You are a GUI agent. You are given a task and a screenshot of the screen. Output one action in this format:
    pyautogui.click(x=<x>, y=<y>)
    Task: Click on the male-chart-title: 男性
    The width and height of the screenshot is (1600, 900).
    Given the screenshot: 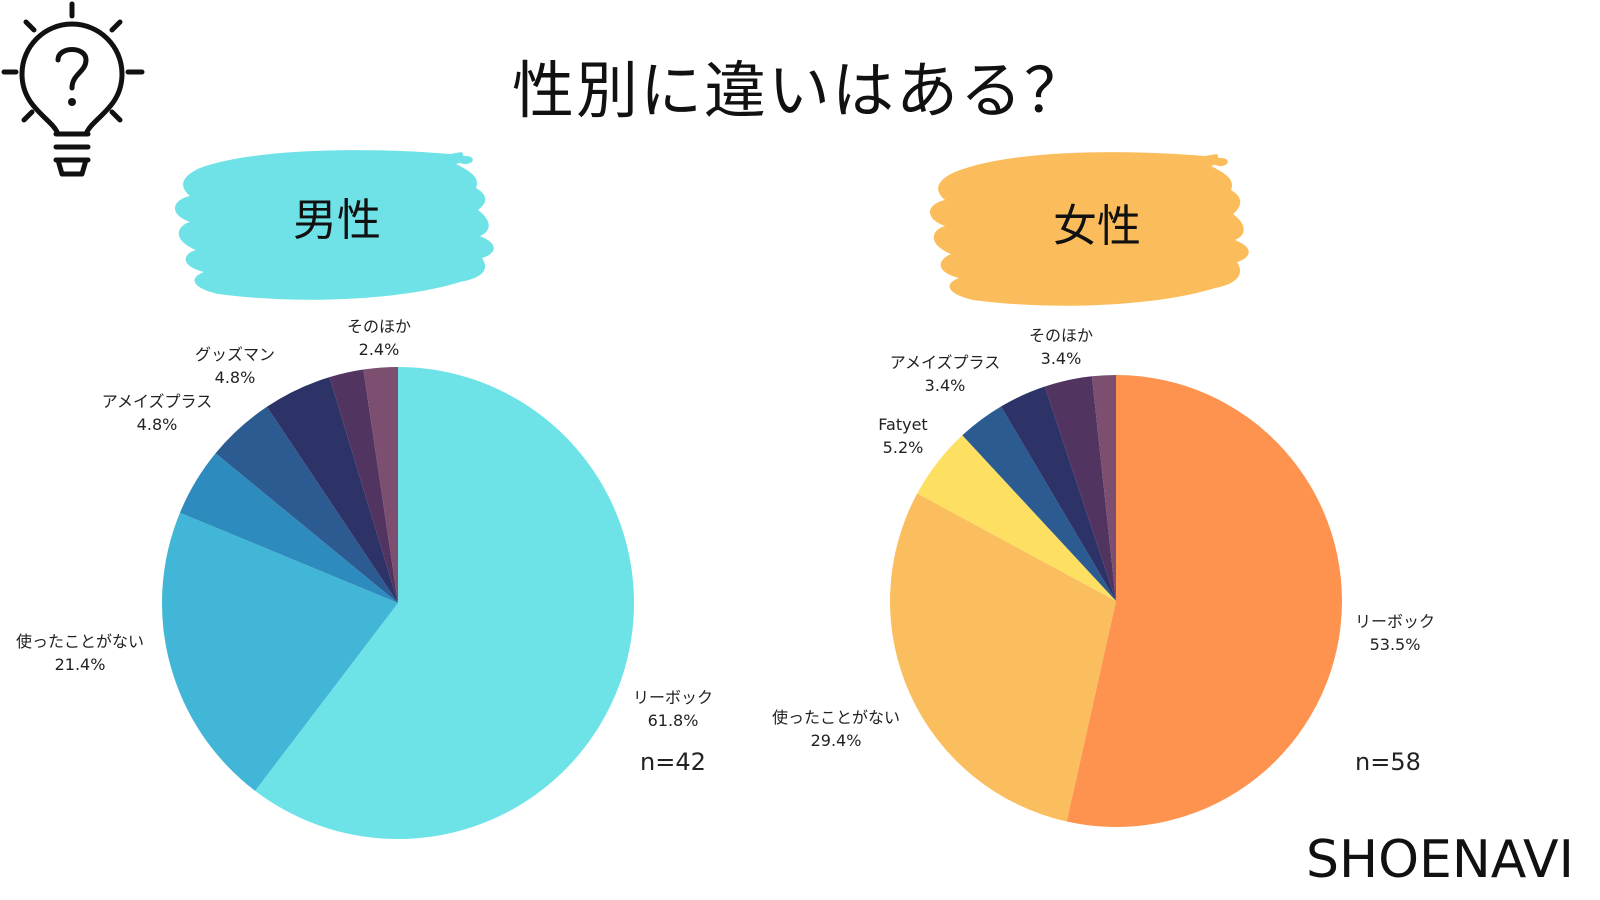 What is the action you would take?
    pyautogui.click(x=337, y=220)
    